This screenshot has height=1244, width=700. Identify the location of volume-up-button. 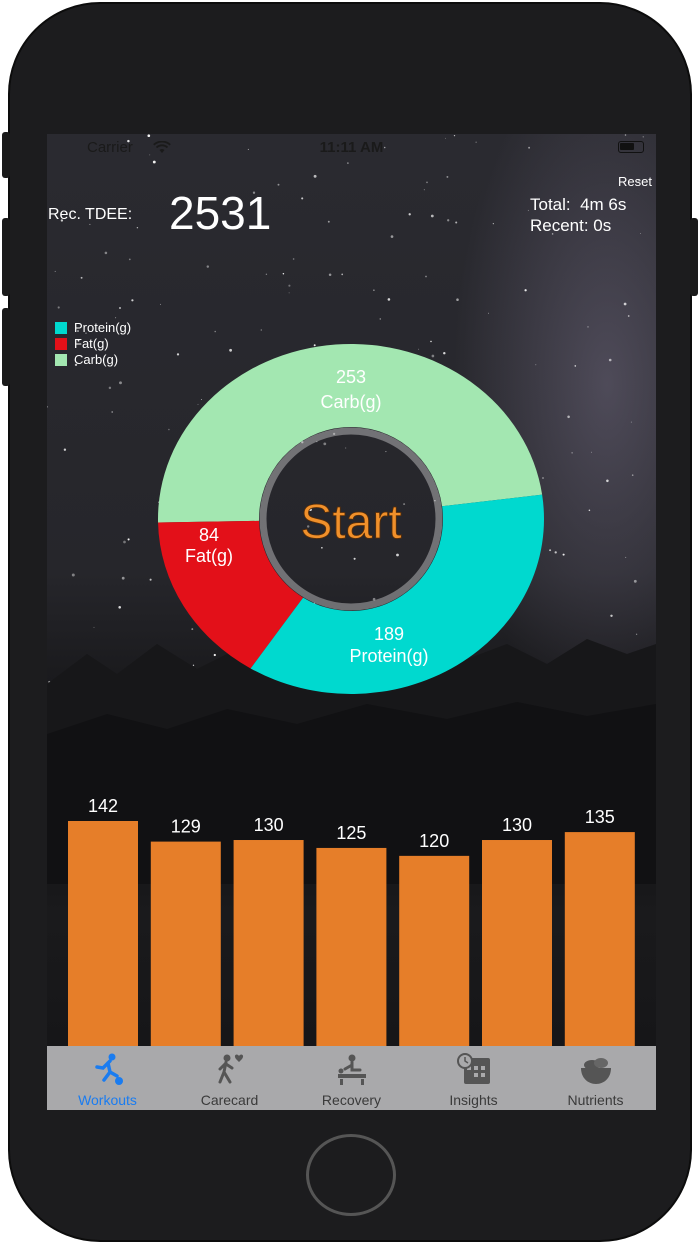
(6, 257).